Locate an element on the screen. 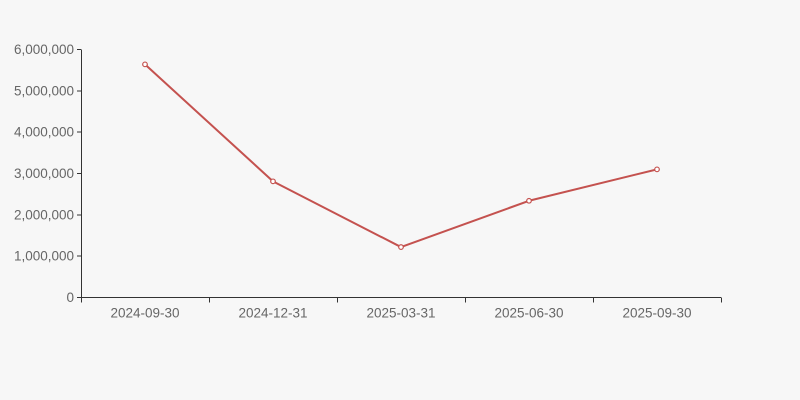 The width and height of the screenshot is (800, 400). x-axis-tick-label: 2024-12-31 is located at coordinates (272, 313).